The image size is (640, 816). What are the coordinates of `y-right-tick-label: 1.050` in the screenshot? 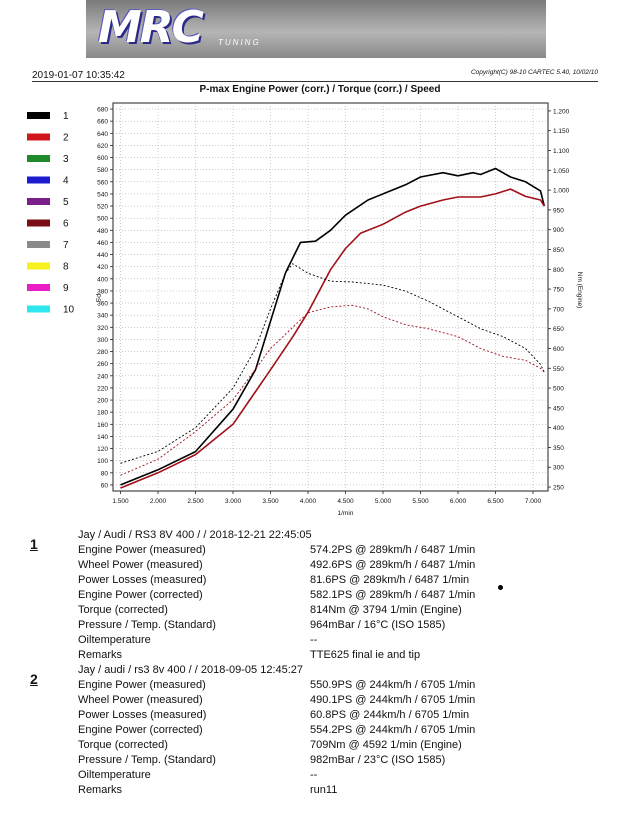 It's located at (561, 171).